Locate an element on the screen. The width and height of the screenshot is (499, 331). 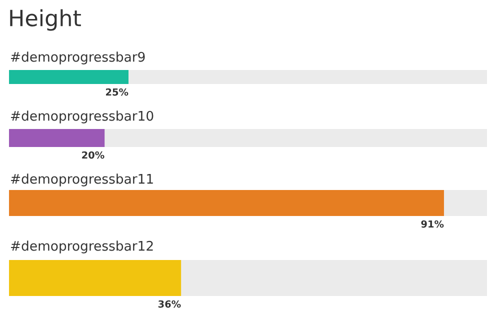
data-label: 36% is located at coordinates (169, 304).